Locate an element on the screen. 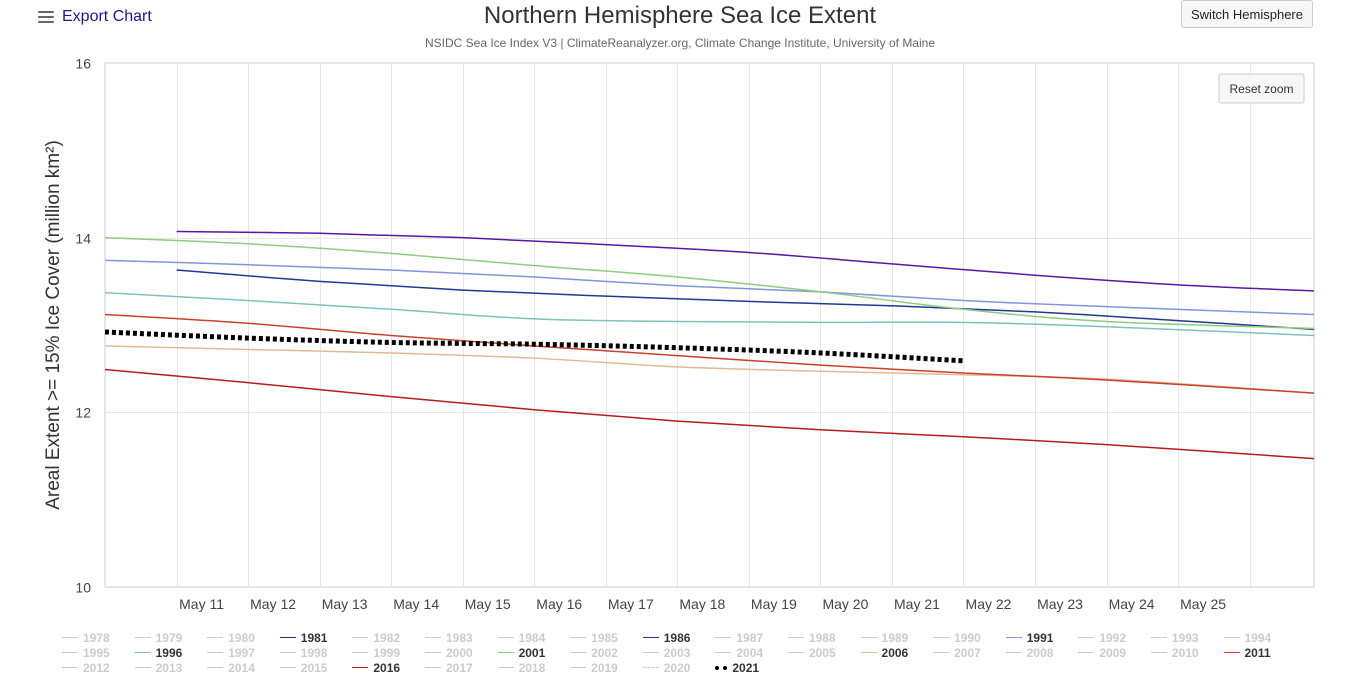 This screenshot has height=678, width=1360. legend-item-2010: 2010 is located at coordinates (1187, 652).